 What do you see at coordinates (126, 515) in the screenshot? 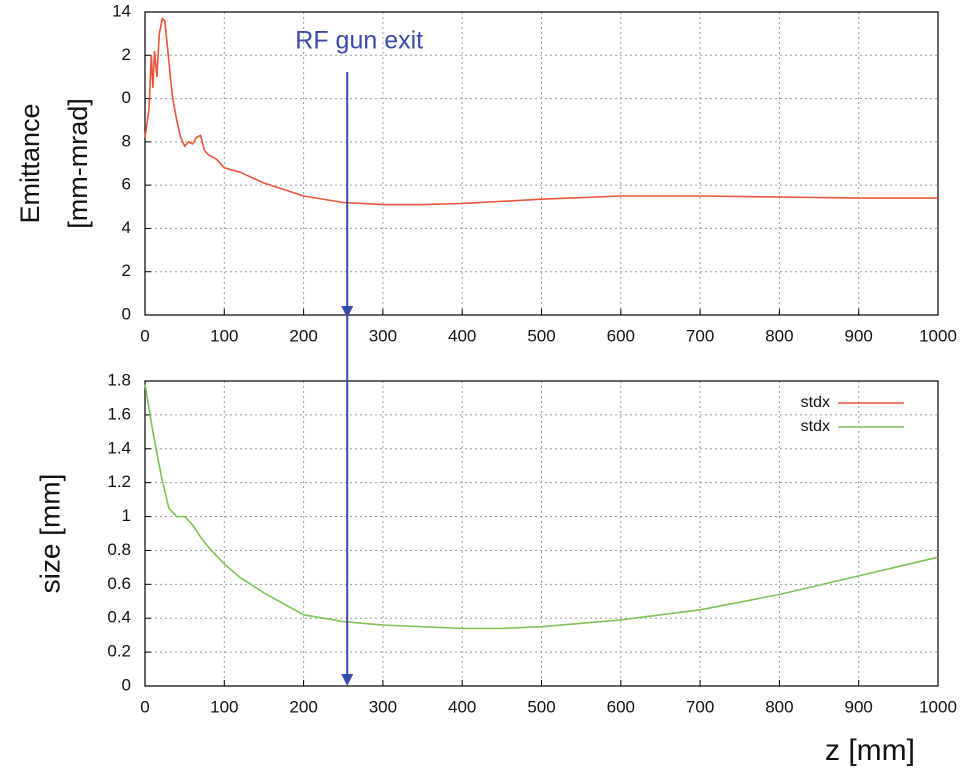
I see `y-tick-label: 1` at bounding box center [126, 515].